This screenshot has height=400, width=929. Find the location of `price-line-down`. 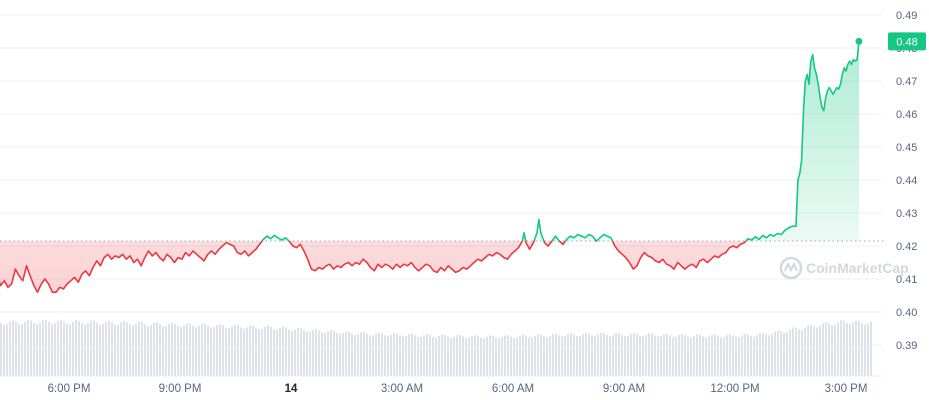

price-line-down is located at coordinates (373, 267).